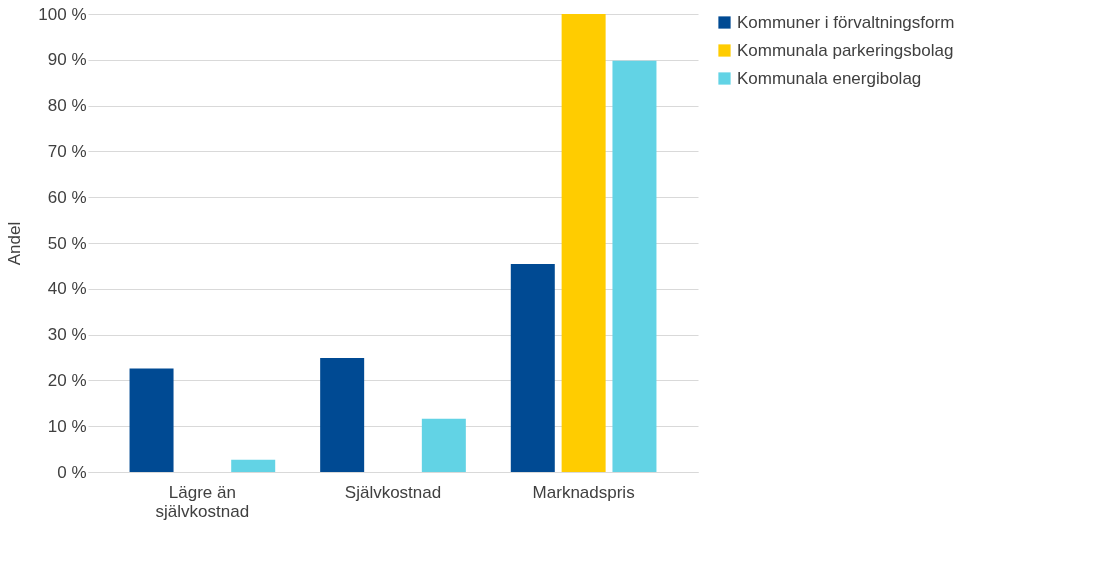  Describe the element at coordinates (845, 50) in the screenshot. I see `legend-label: Kommunala parkeringsbolag` at that location.